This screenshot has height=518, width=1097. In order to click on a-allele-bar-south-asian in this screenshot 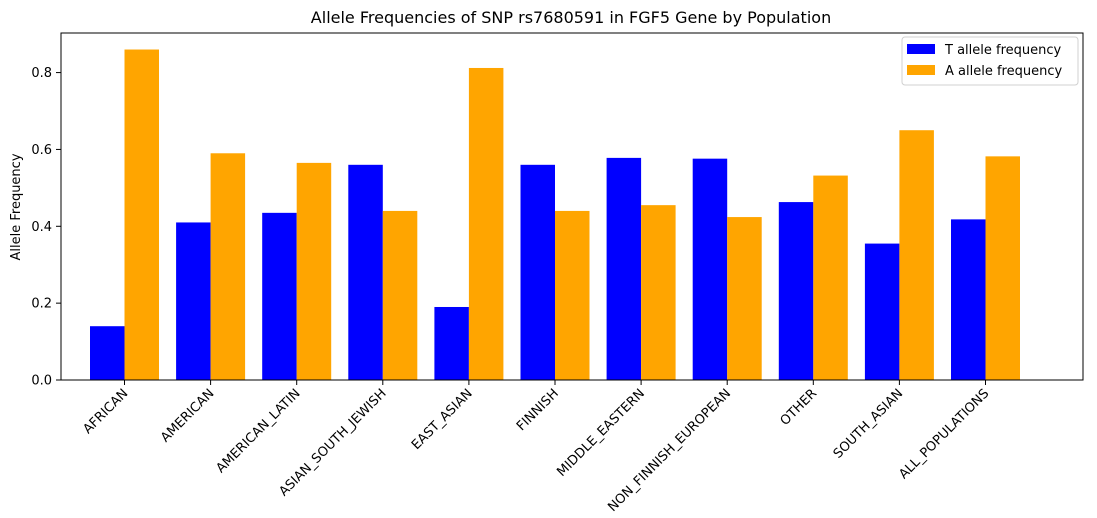, I will do `click(916, 255)`.